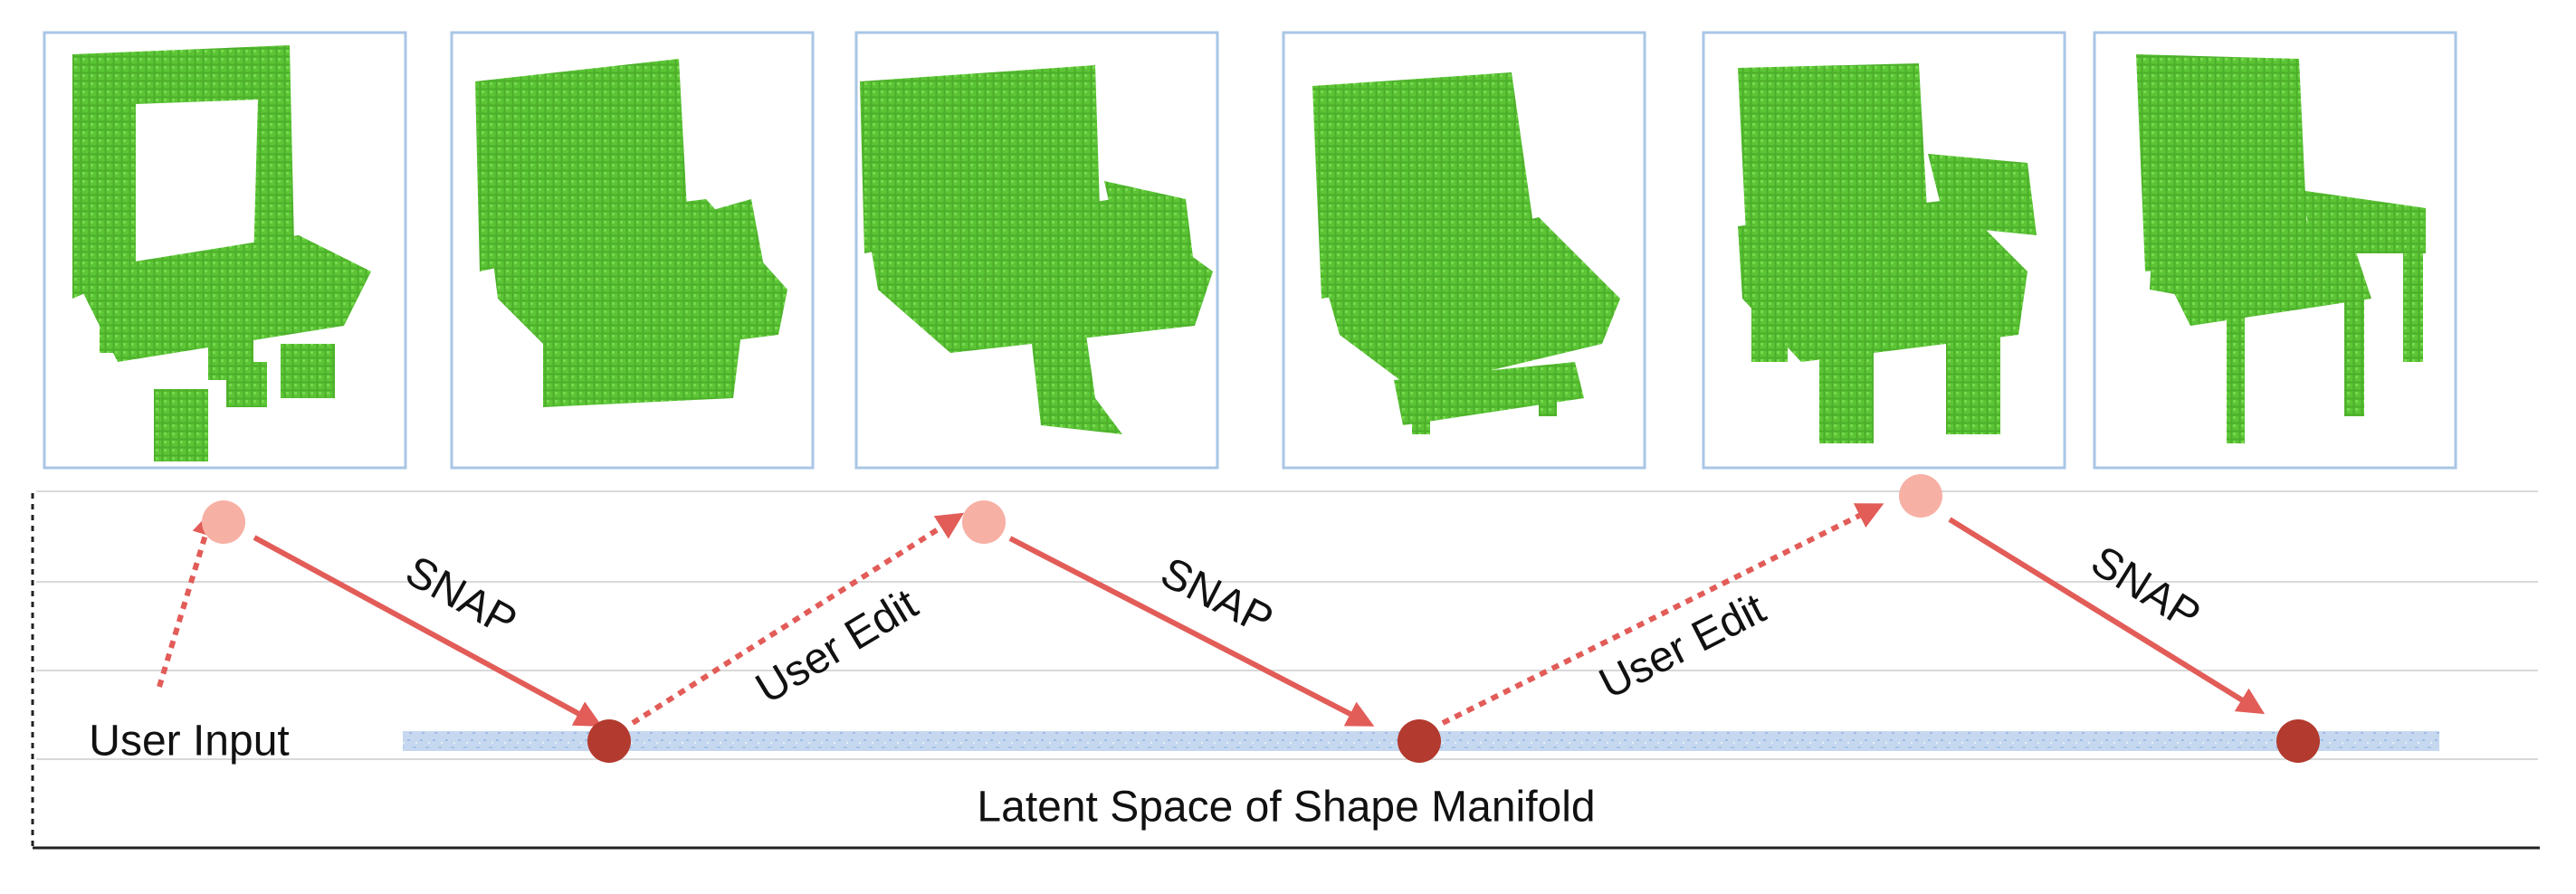  I want to click on manifold-label: Latent Space of Shape Manifold, so click(1286, 808).